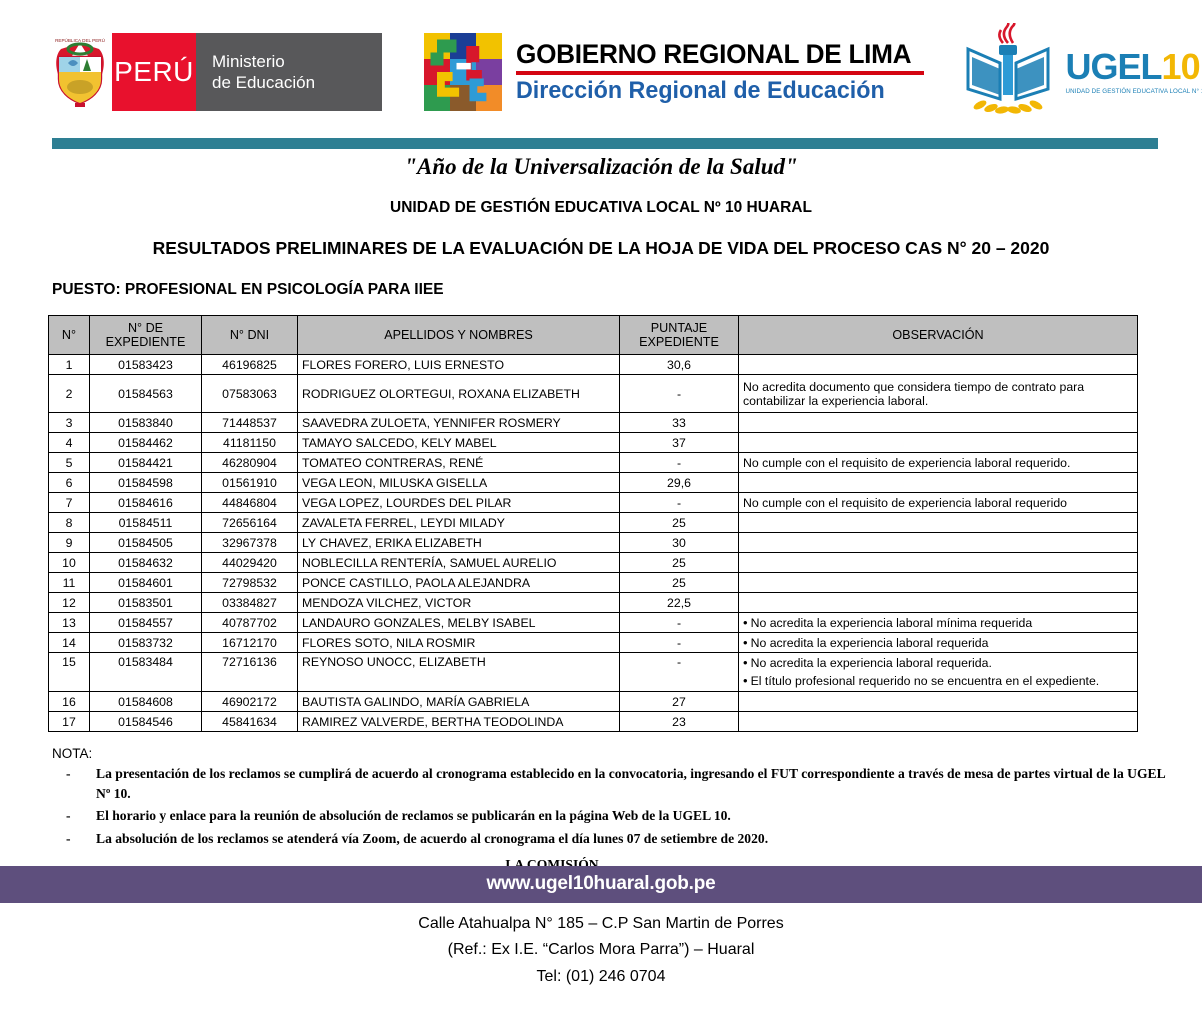 Image resolution: width=1202 pixels, height=1012 pixels. I want to click on cell-dni: 16712170, so click(249, 642).